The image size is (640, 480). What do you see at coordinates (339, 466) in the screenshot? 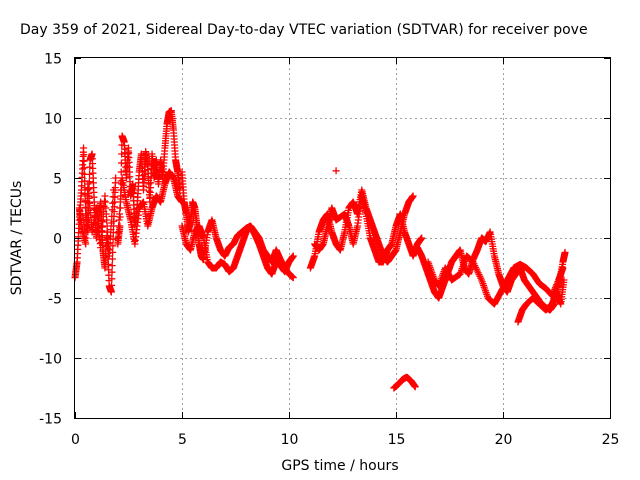
I see `x-axis-label: GPS time / hours` at bounding box center [339, 466].